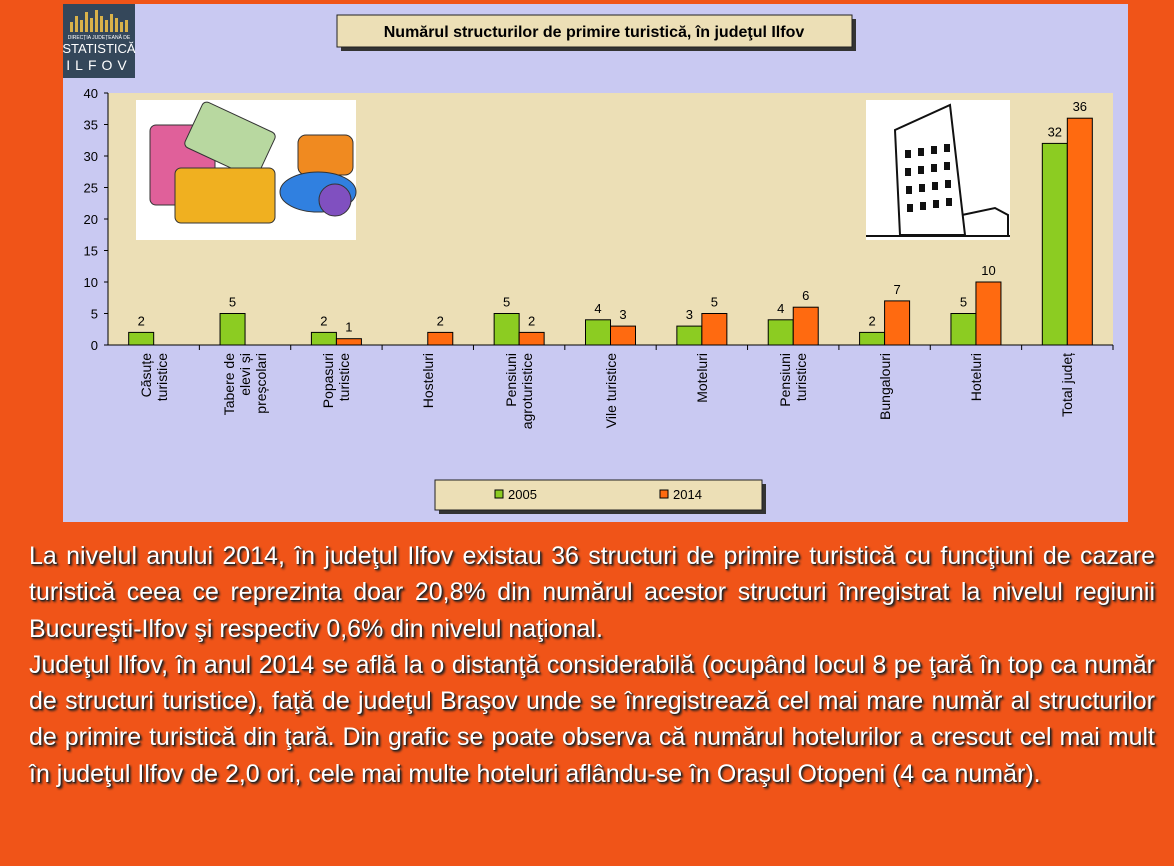 This screenshot has width=1174, height=866. I want to click on title-box, so click(594, 31).